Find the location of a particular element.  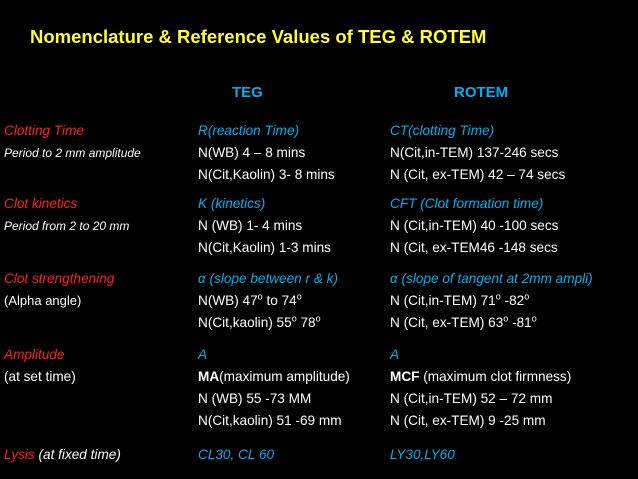

rotem-mcf-line: MCF (maximum clot firmness) is located at coordinates (481, 376).